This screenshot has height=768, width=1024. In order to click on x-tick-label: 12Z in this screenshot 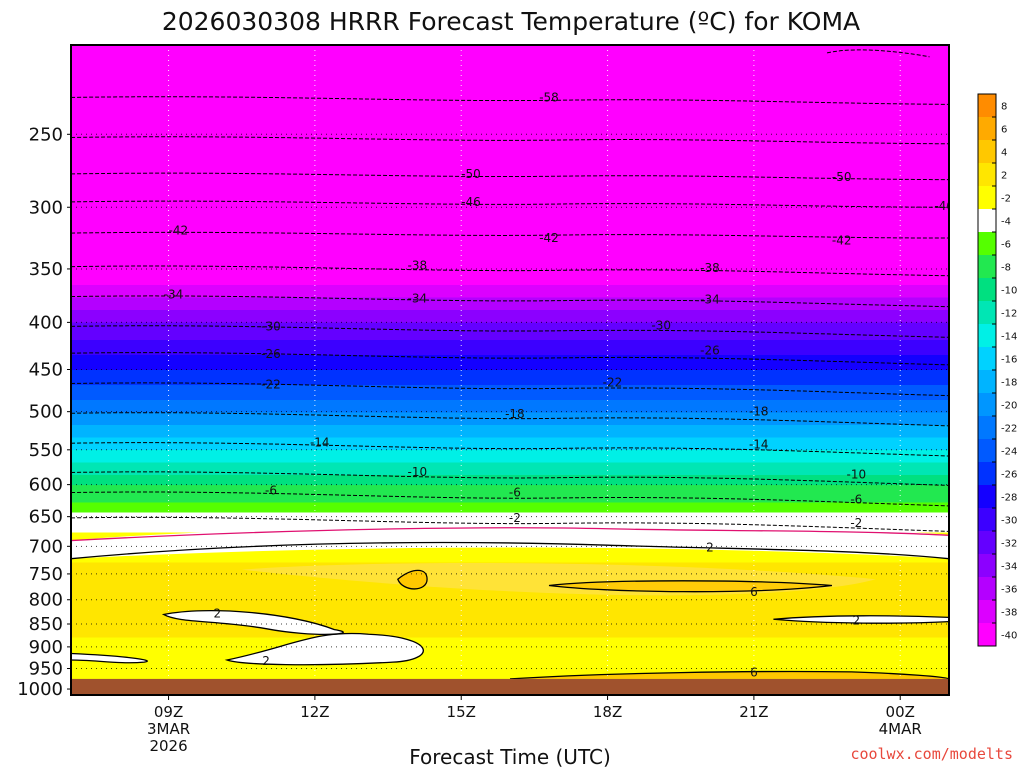, I will do `click(314, 712)`.